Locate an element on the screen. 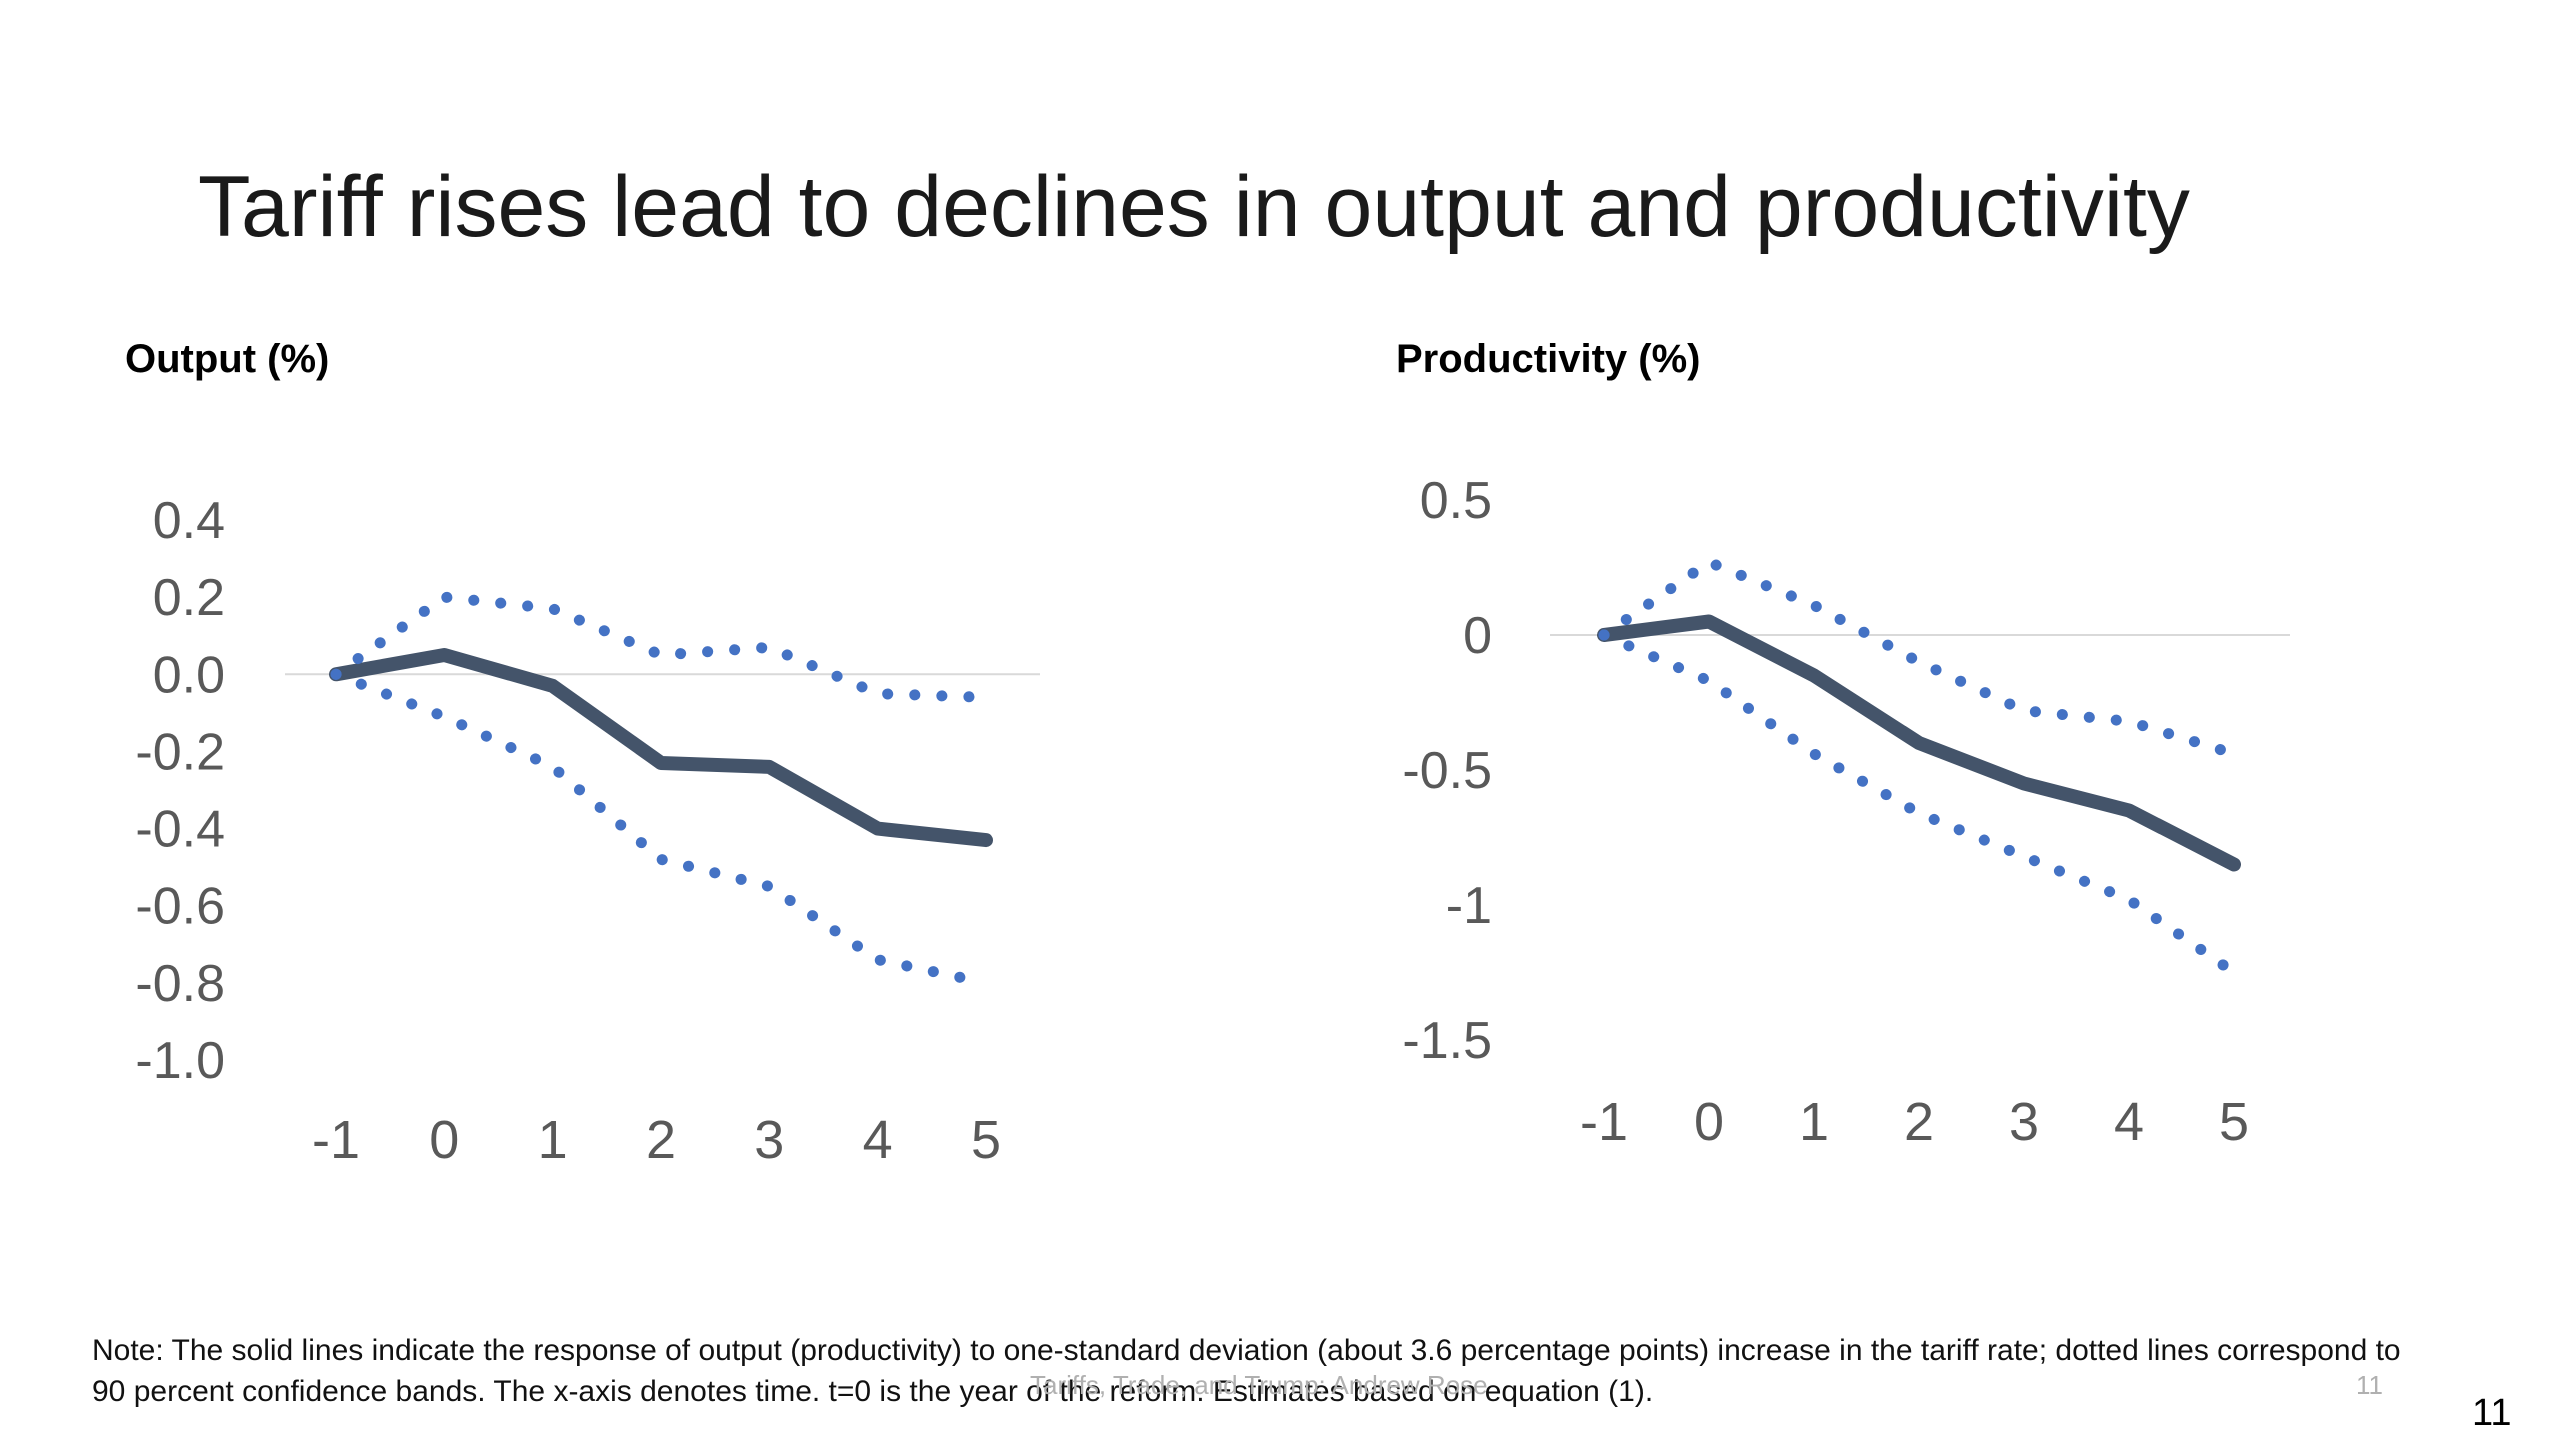  y-tick-label: -0.5 is located at coordinates (1447, 771).